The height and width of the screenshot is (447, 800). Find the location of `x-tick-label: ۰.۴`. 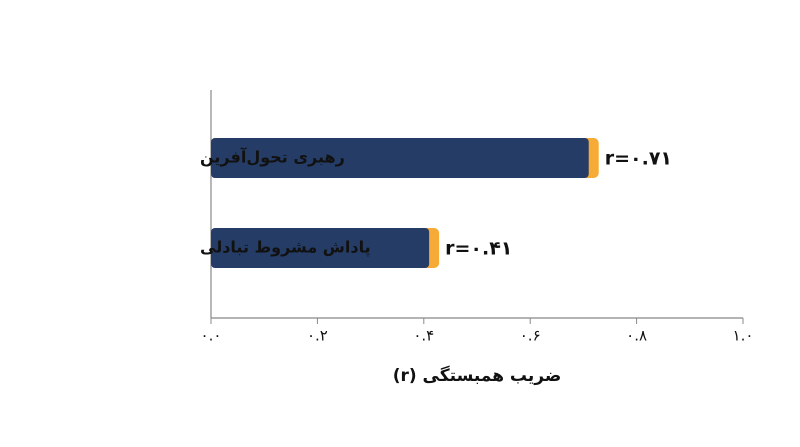

x-tick-label: ۰.۴ is located at coordinates (423, 336).